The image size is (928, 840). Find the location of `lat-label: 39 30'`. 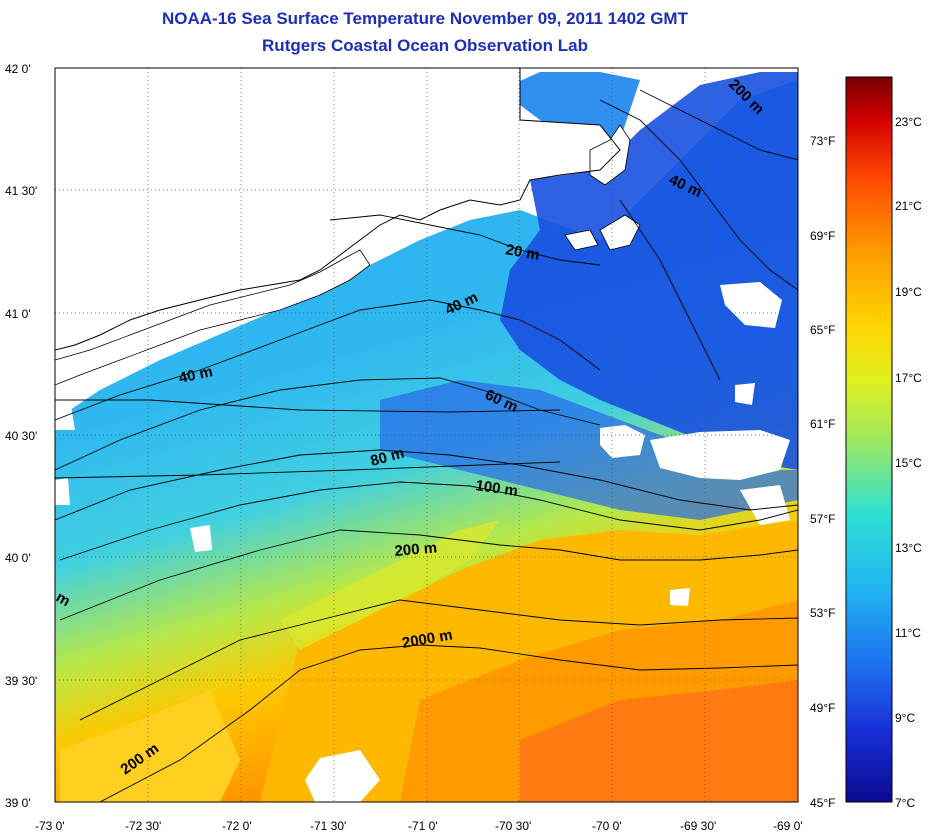

lat-label: 39 30' is located at coordinates (21, 681).